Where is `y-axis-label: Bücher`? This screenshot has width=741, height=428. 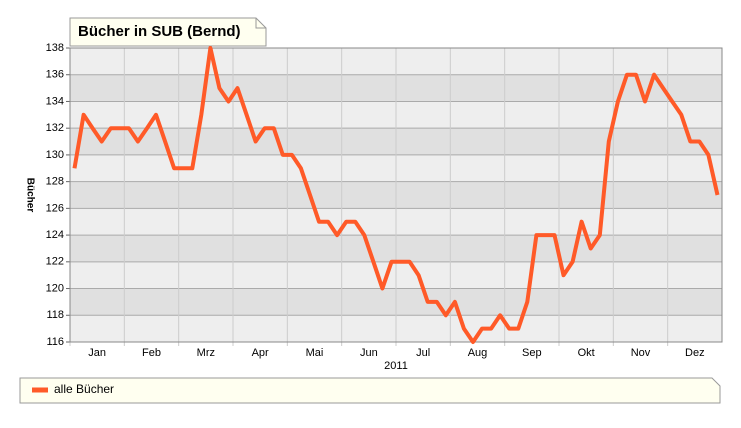 y-axis-label: Bücher is located at coordinates (29, 195).